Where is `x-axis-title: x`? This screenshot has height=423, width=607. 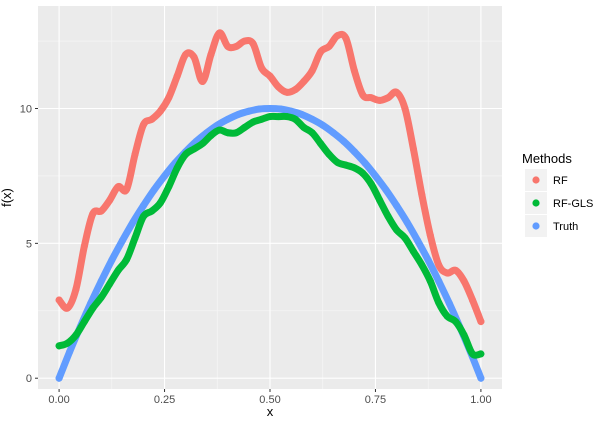 x-axis-title: x is located at coordinates (270, 411).